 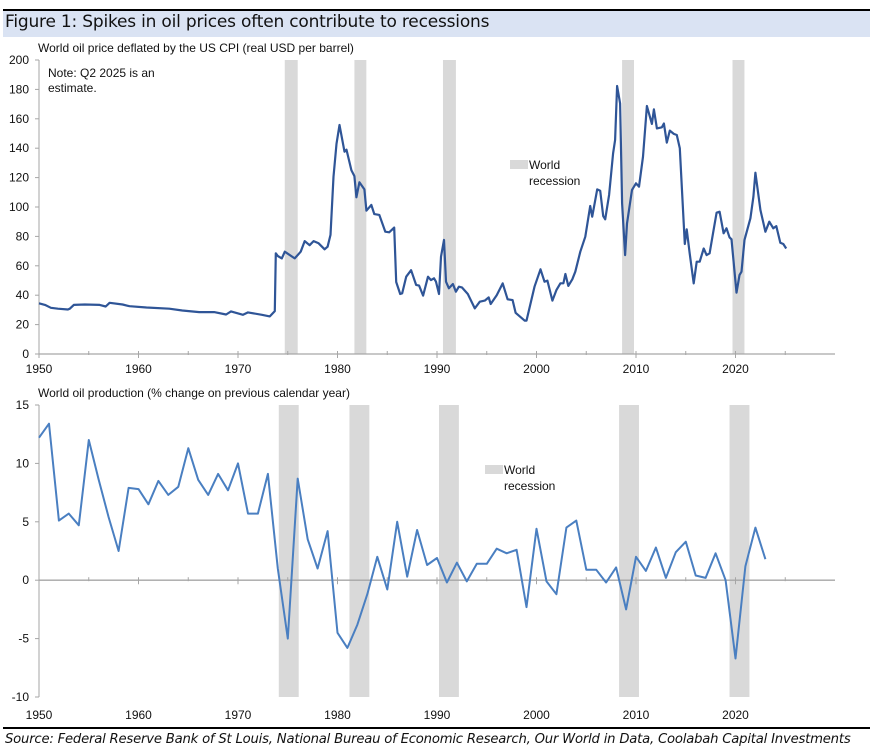 I want to click on y-tick-label: 160, so click(x=19, y=119).